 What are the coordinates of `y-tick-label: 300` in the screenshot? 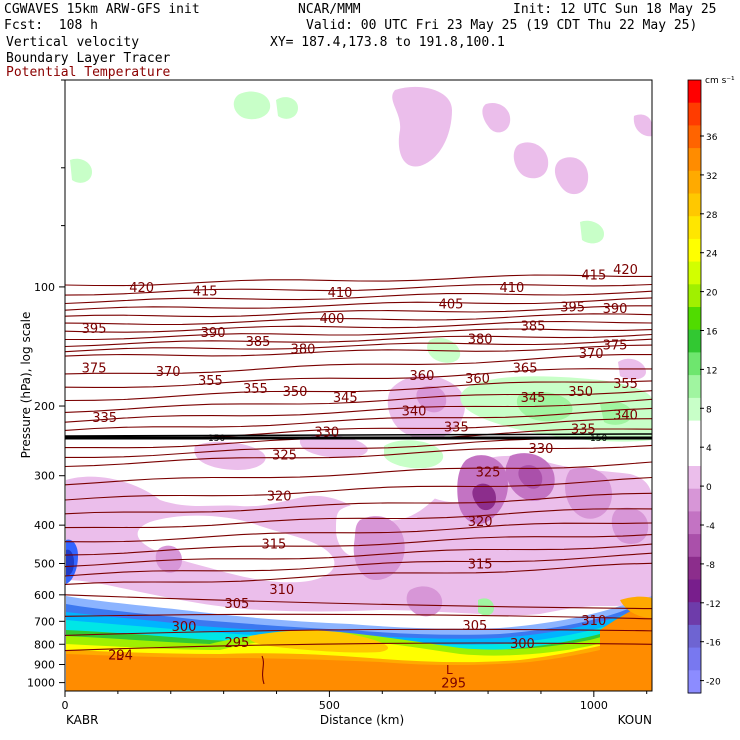 It's located at (44, 476).